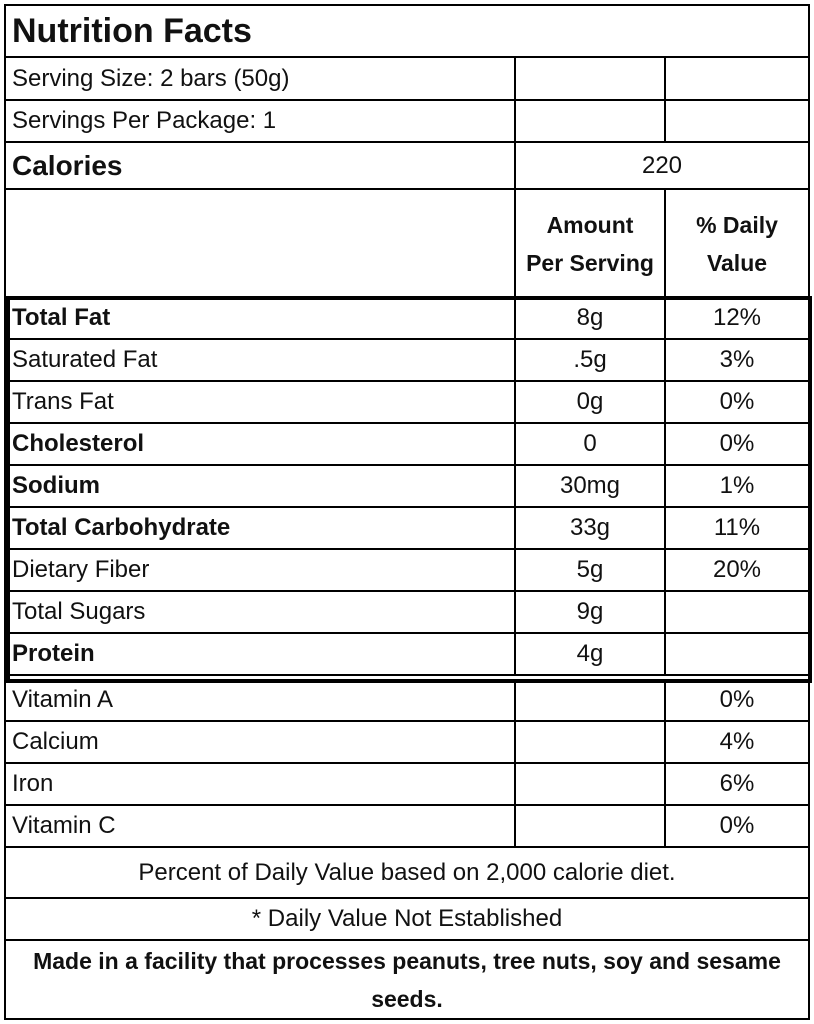 The width and height of the screenshot is (814, 1024). I want to click on amount-header-line1: Amount, so click(590, 225).